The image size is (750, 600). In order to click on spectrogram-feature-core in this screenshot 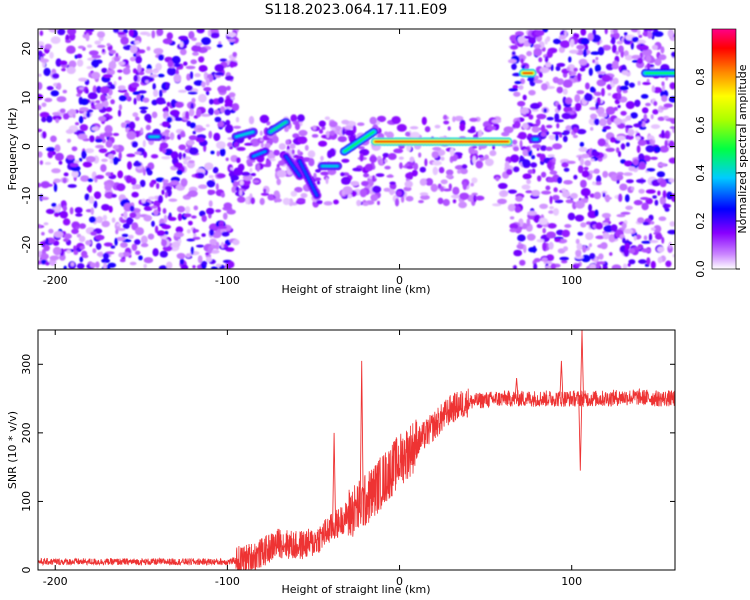, I will do `click(244, 134)`.